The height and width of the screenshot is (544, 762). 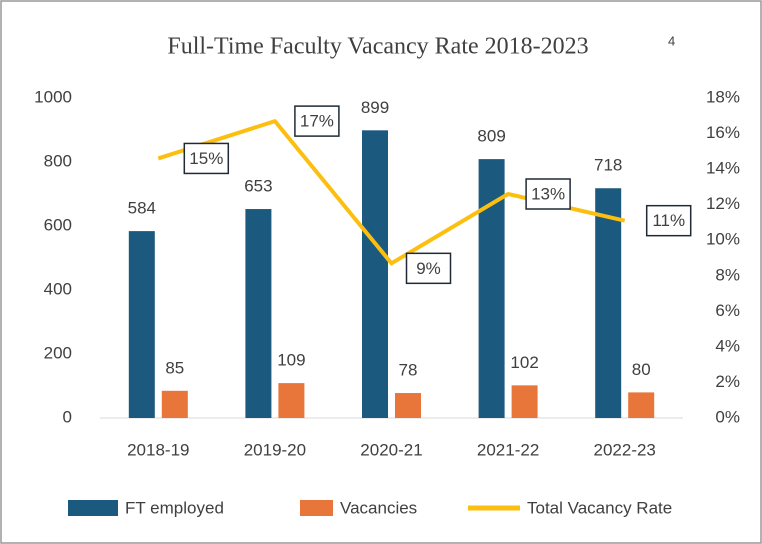 I want to click on y-tick-label: 400, so click(x=58, y=288).